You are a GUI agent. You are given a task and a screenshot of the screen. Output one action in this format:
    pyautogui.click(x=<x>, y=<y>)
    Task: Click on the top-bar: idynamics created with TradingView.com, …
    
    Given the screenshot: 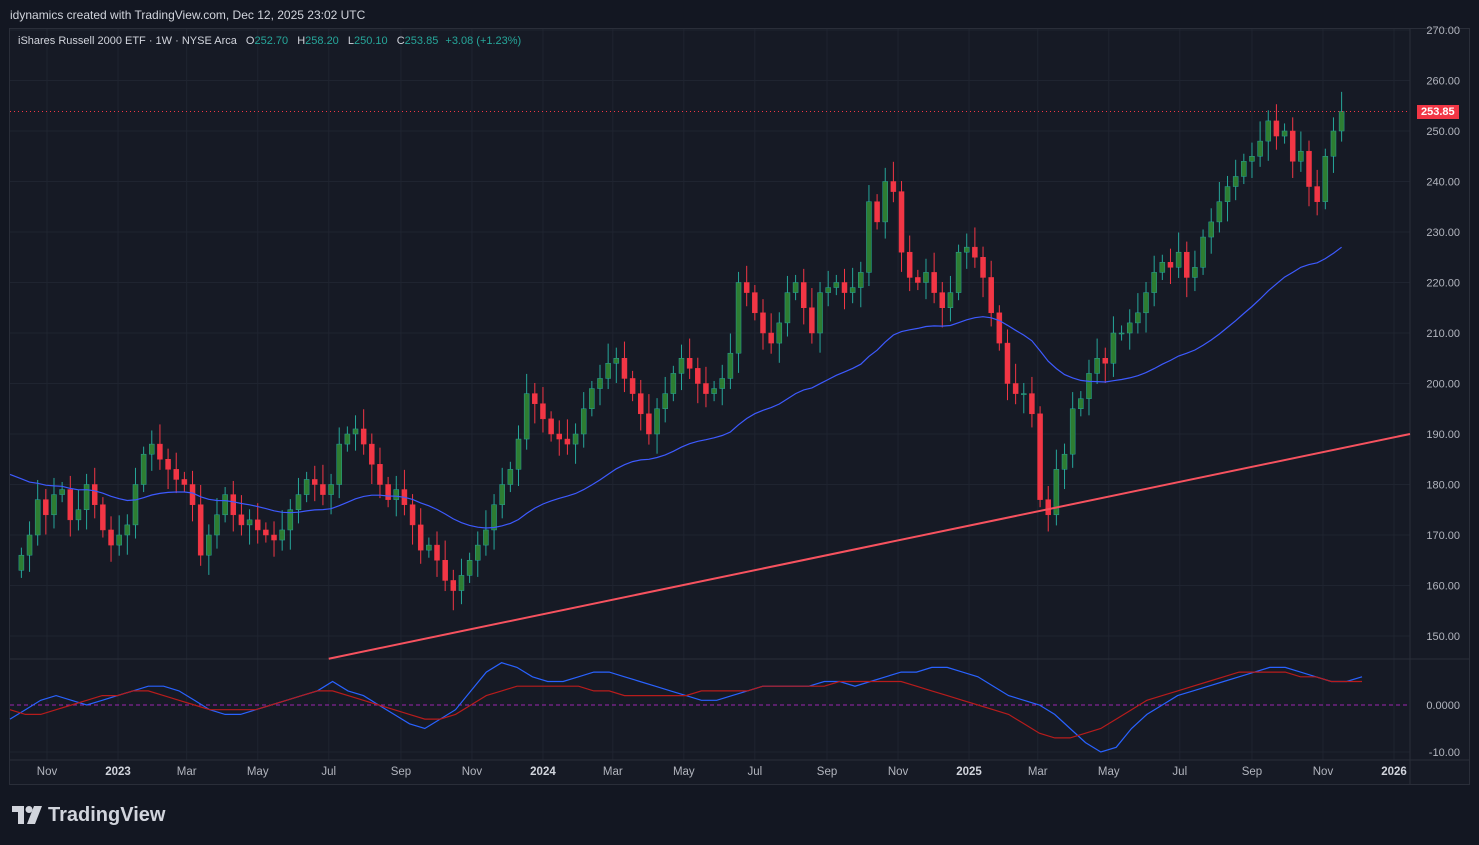 What is the action you would take?
    pyautogui.click(x=739, y=14)
    